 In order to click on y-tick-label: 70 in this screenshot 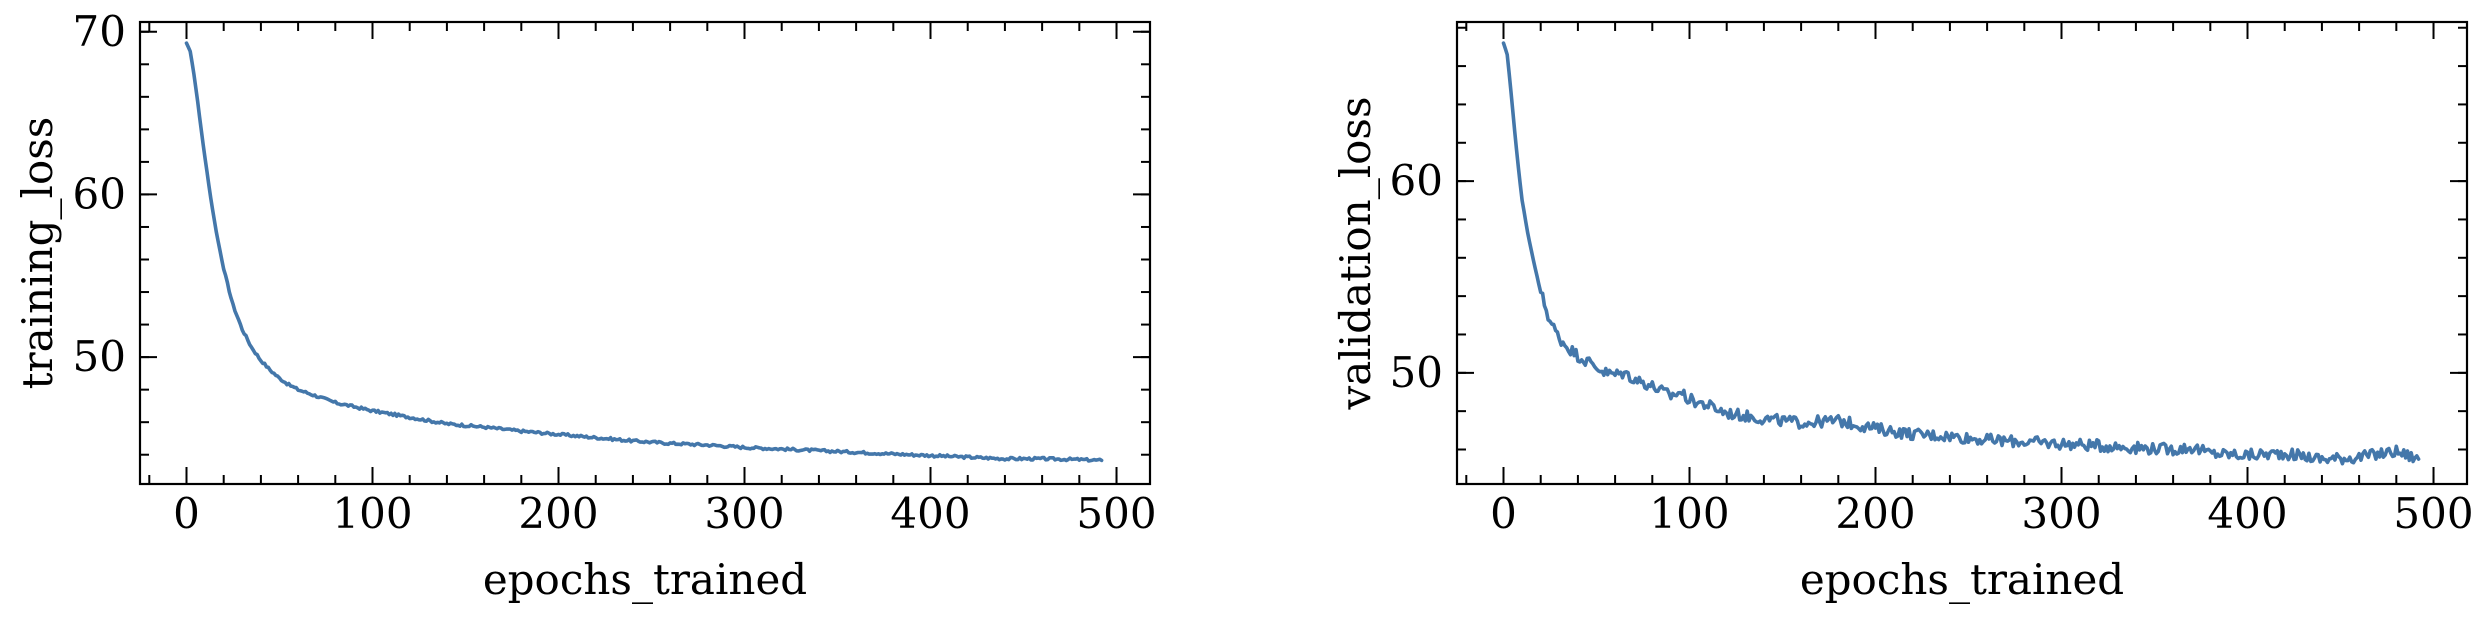, I will do `click(99, 31)`.